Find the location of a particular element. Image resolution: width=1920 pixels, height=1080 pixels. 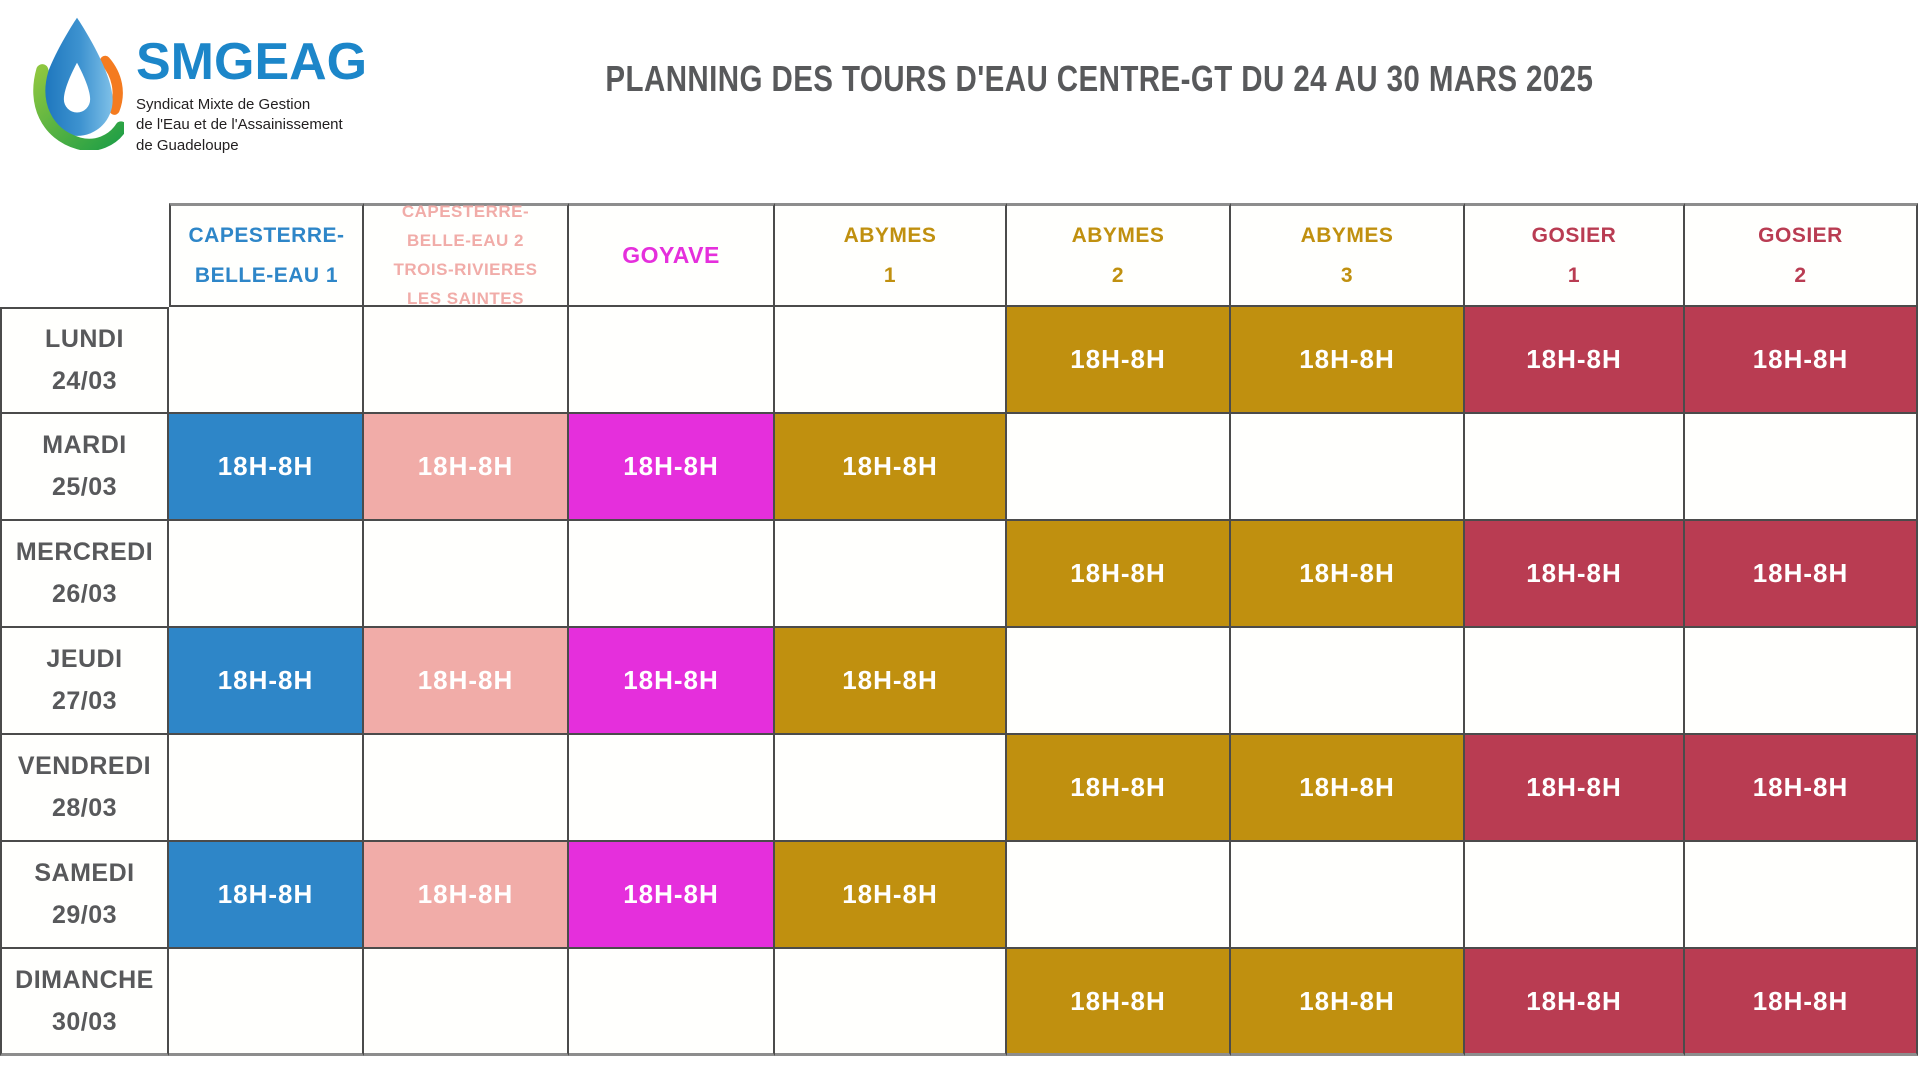

cell-jeudi-abymes3 is located at coordinates (1348, 681).